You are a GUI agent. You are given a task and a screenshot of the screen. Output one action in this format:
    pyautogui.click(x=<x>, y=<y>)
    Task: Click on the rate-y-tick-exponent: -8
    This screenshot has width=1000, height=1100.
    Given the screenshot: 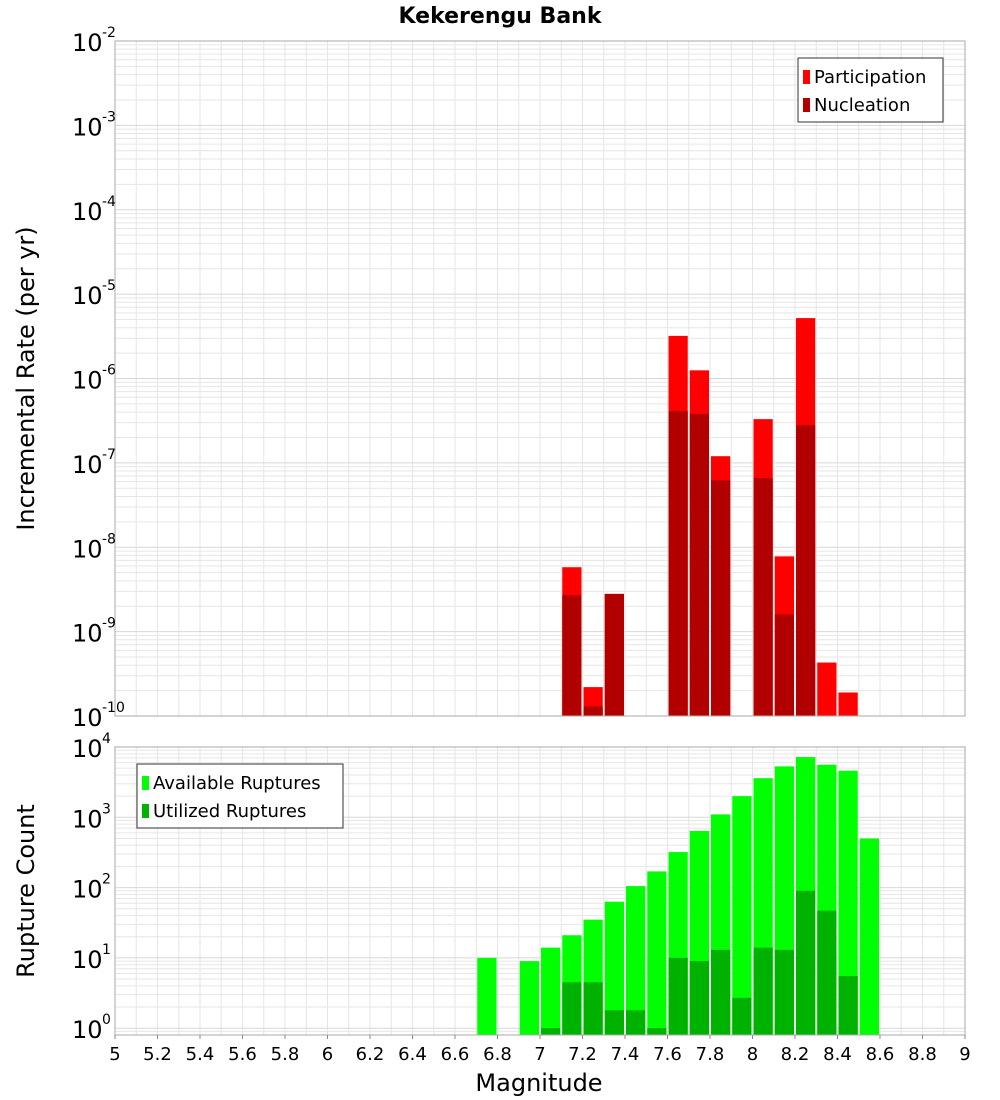 What is the action you would take?
    pyautogui.click(x=109, y=539)
    